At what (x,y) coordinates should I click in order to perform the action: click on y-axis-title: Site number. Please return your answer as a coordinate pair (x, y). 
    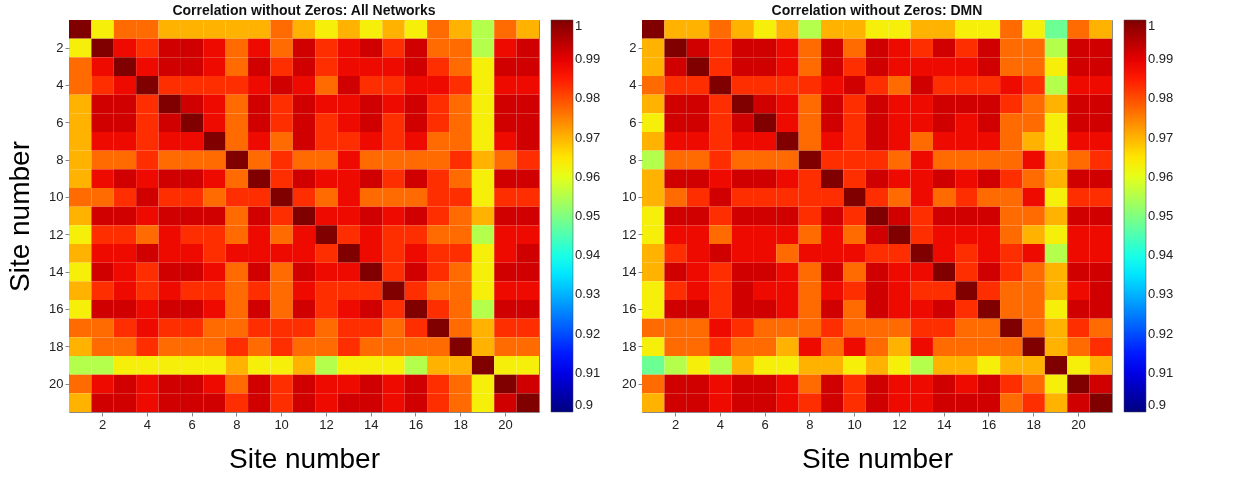
    Looking at the image, I should click on (20, 216).